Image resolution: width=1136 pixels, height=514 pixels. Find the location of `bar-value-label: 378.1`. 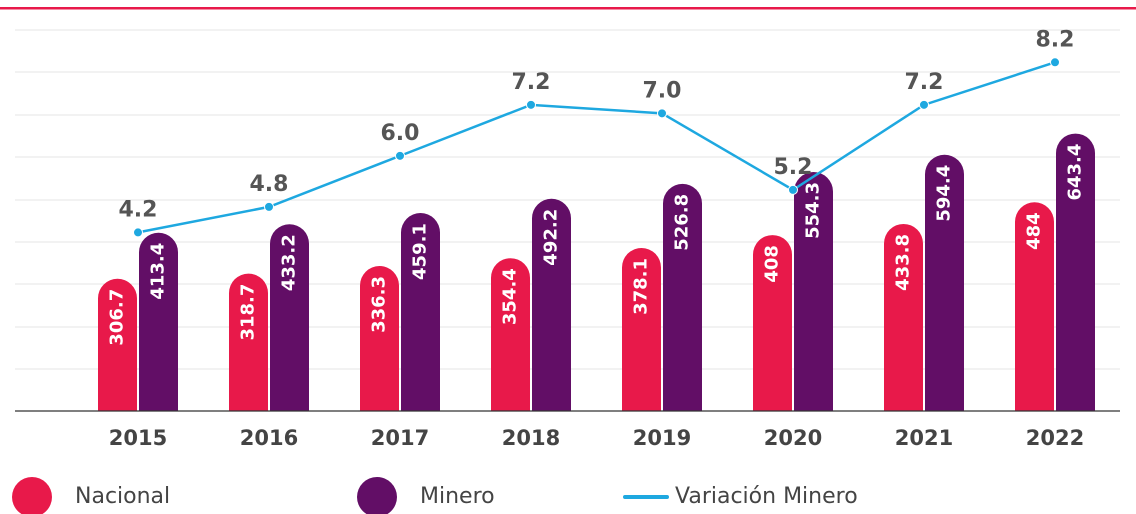

bar-value-label: 378.1 is located at coordinates (641, 286).